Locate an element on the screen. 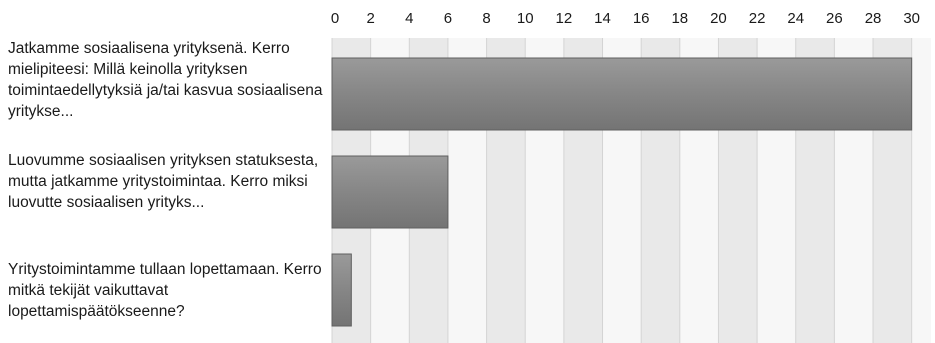 The width and height of the screenshot is (935, 343). x-tick-label: 18 is located at coordinates (679, 18).